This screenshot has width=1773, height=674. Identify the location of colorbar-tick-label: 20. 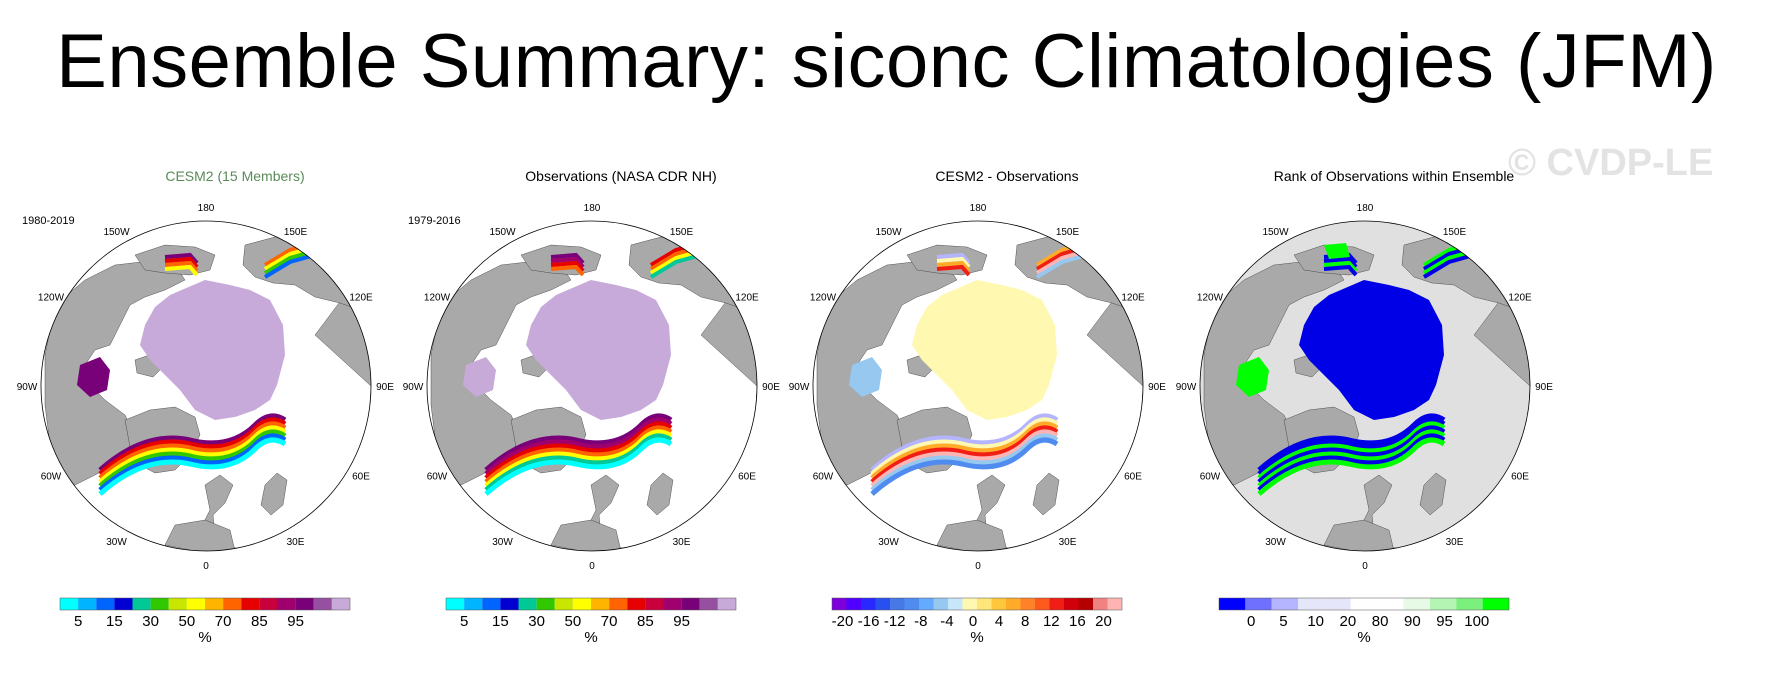
(1103, 621).